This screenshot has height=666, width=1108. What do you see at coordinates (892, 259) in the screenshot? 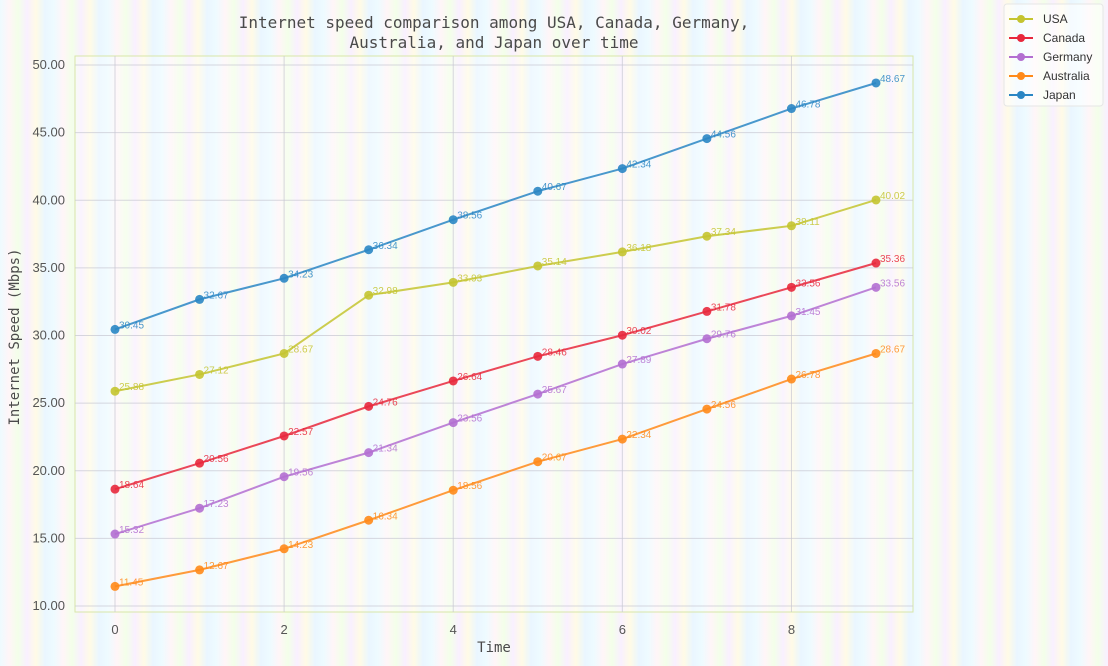
I see `data-label: 35.36` at bounding box center [892, 259].